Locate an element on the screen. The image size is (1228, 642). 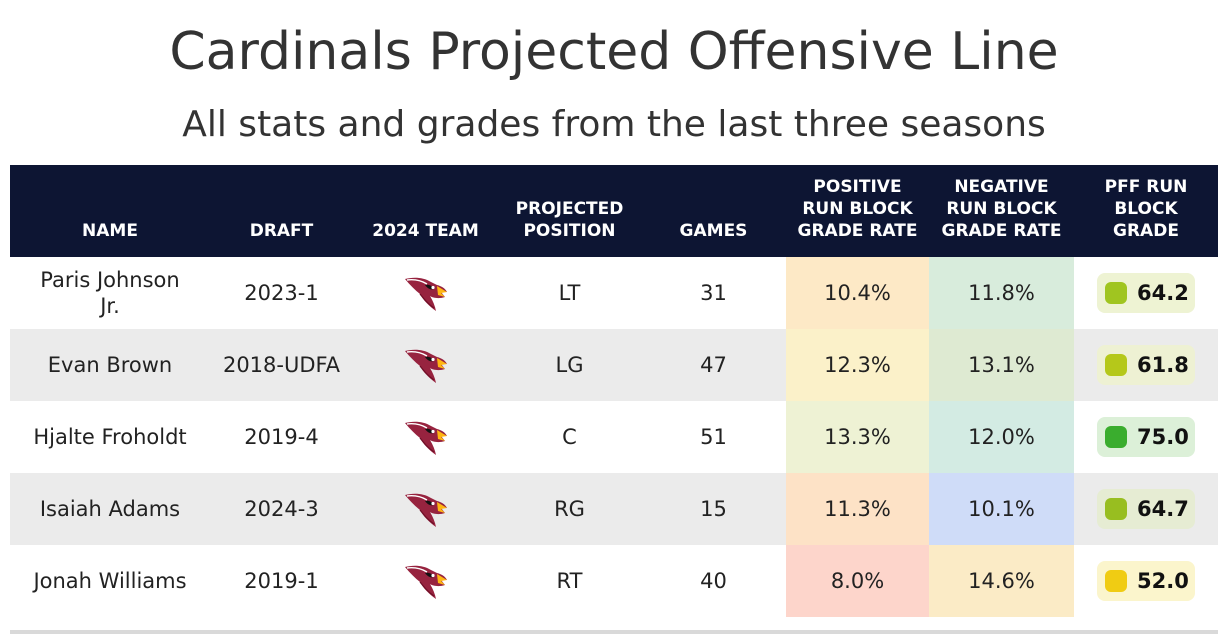
grade-badge: 61.8 is located at coordinates (1146, 365).